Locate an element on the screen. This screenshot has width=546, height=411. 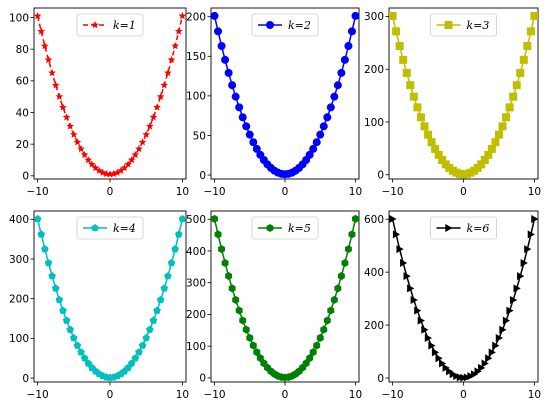
legend-box is located at coordinates (463, 228).